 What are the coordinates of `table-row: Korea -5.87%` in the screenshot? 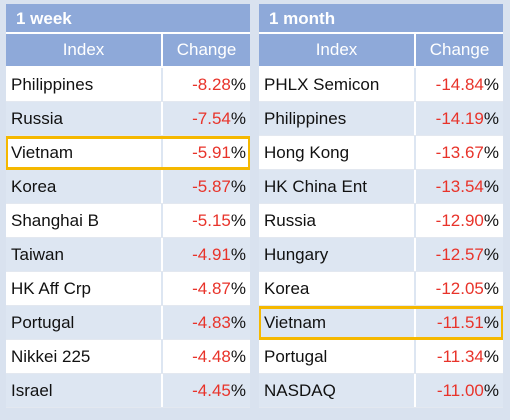 It's located at (128, 187).